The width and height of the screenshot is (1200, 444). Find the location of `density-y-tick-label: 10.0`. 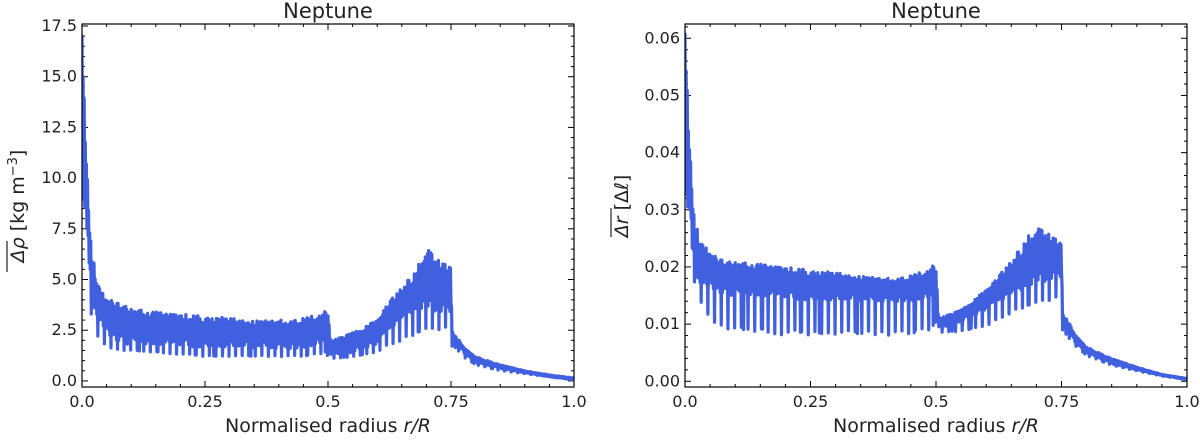

density-y-tick-label: 10.0 is located at coordinates (59, 177).